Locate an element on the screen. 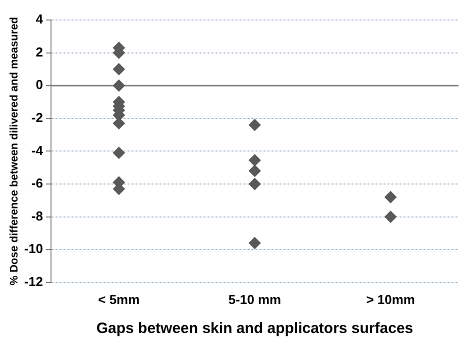 This screenshot has height=352, width=473. y-tick-label: -4 is located at coordinates (37, 150).